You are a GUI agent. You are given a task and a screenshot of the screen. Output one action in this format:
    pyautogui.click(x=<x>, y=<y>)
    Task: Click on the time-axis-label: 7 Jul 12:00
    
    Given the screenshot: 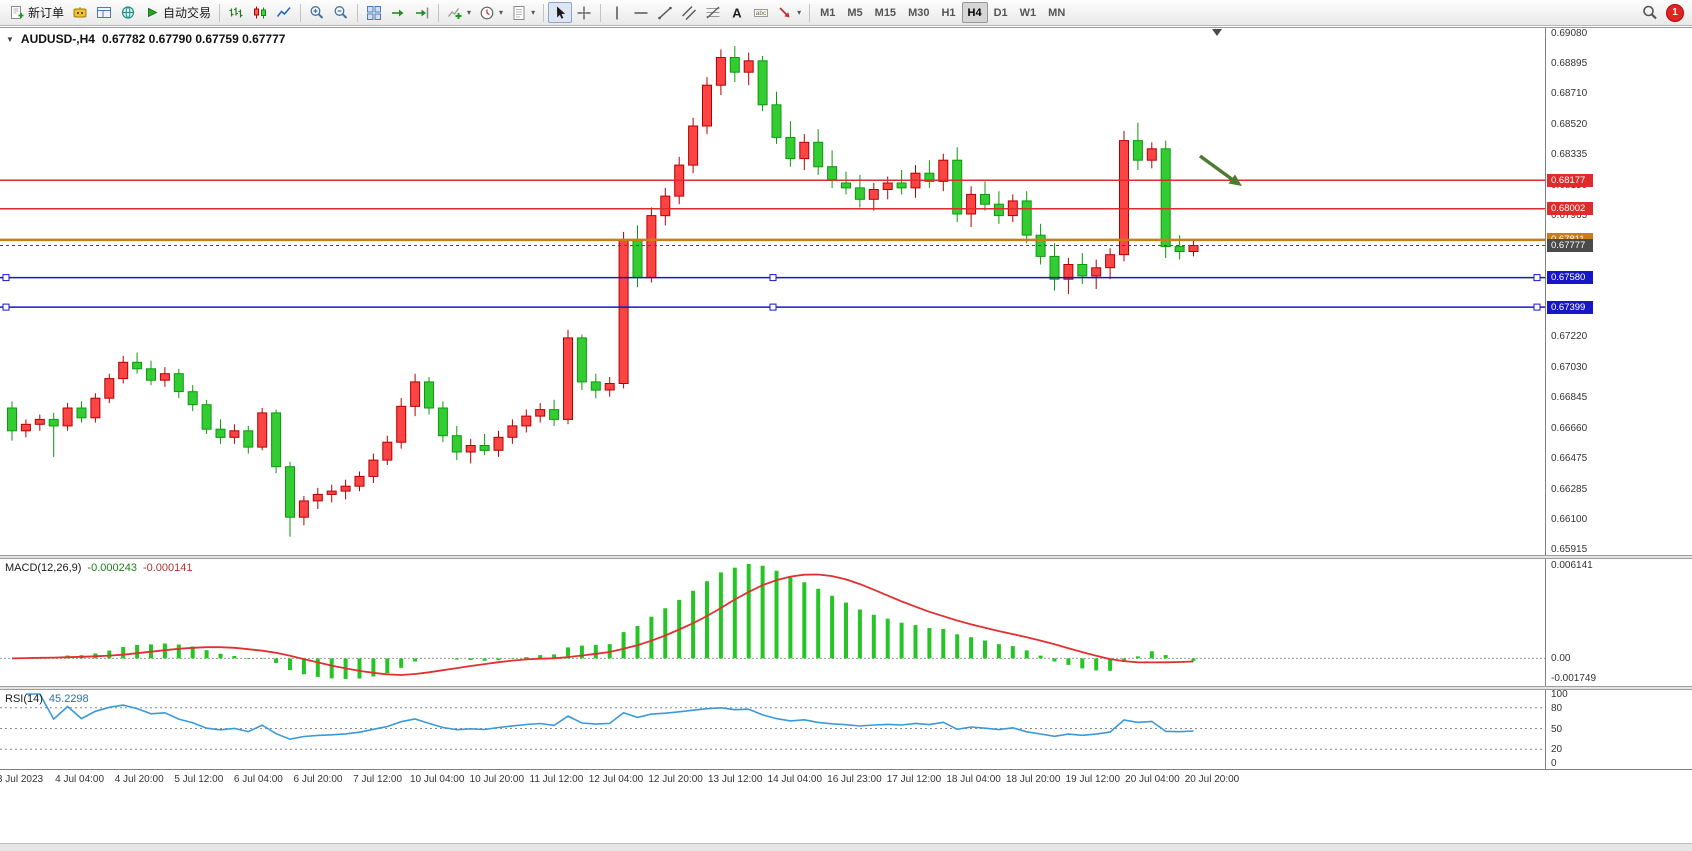 What is the action you would take?
    pyautogui.click(x=378, y=779)
    